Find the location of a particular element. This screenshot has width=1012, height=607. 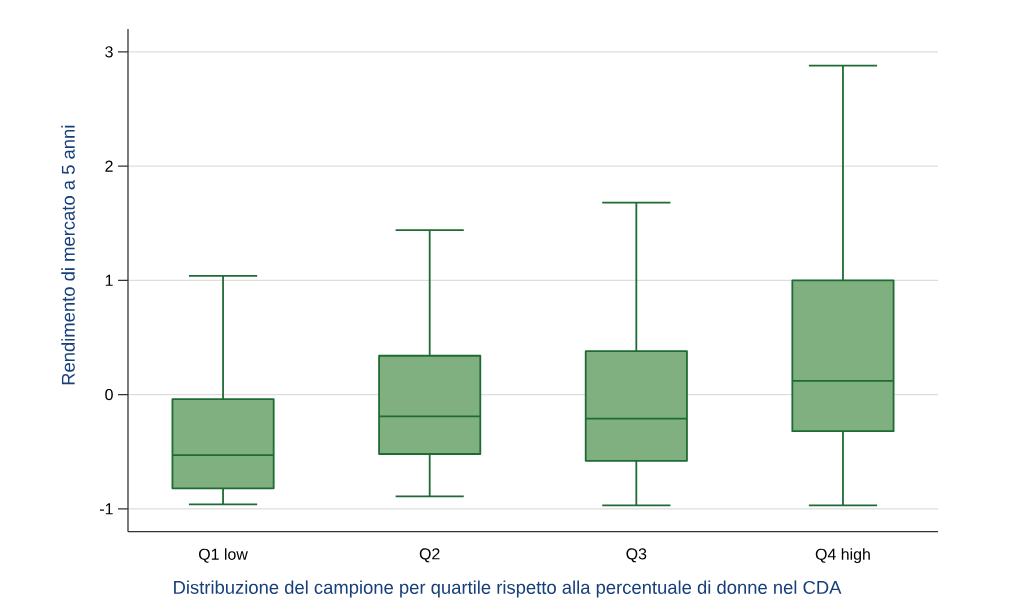

y-tick-label: 2 is located at coordinates (109, 166).